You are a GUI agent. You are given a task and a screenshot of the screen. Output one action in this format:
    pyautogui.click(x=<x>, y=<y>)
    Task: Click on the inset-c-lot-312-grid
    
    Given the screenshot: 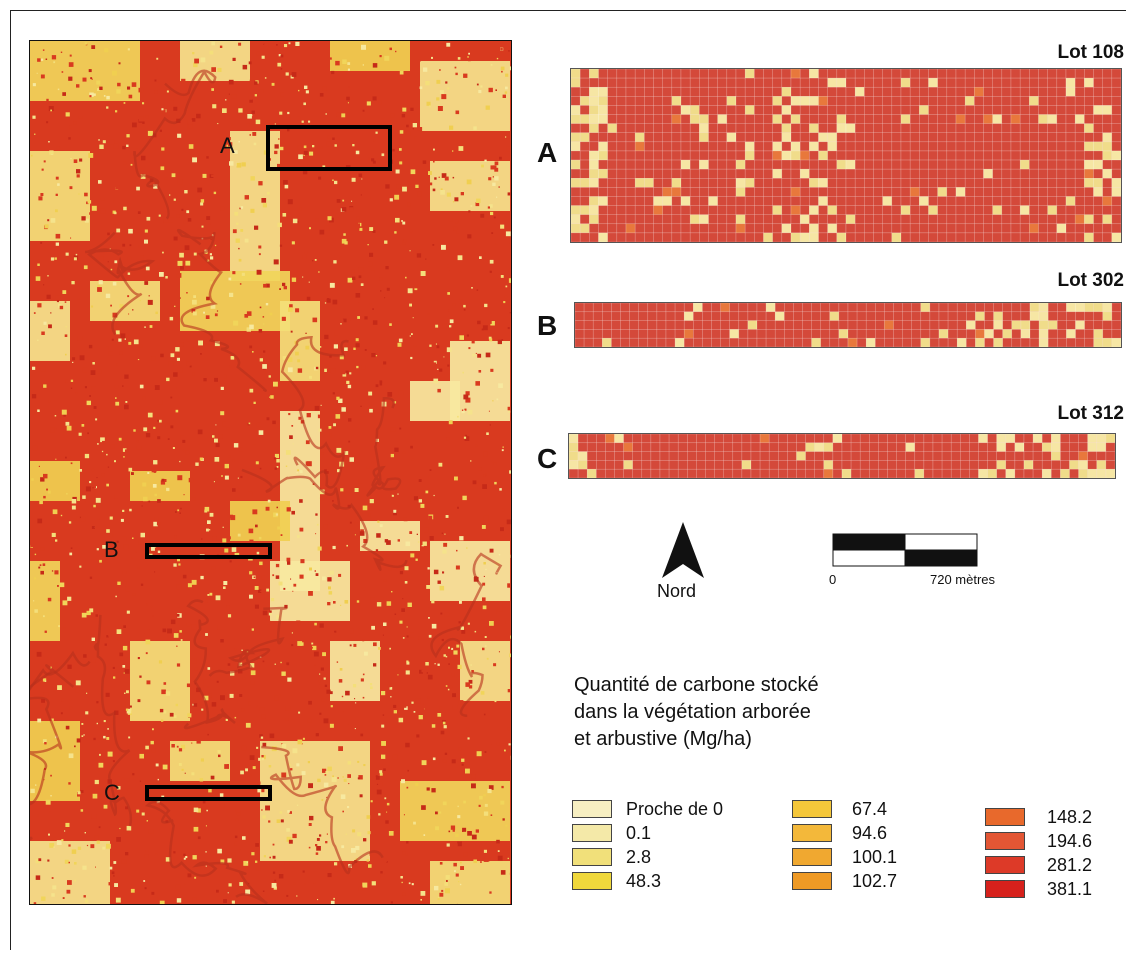 What is the action you would take?
    pyautogui.click(x=842, y=456)
    